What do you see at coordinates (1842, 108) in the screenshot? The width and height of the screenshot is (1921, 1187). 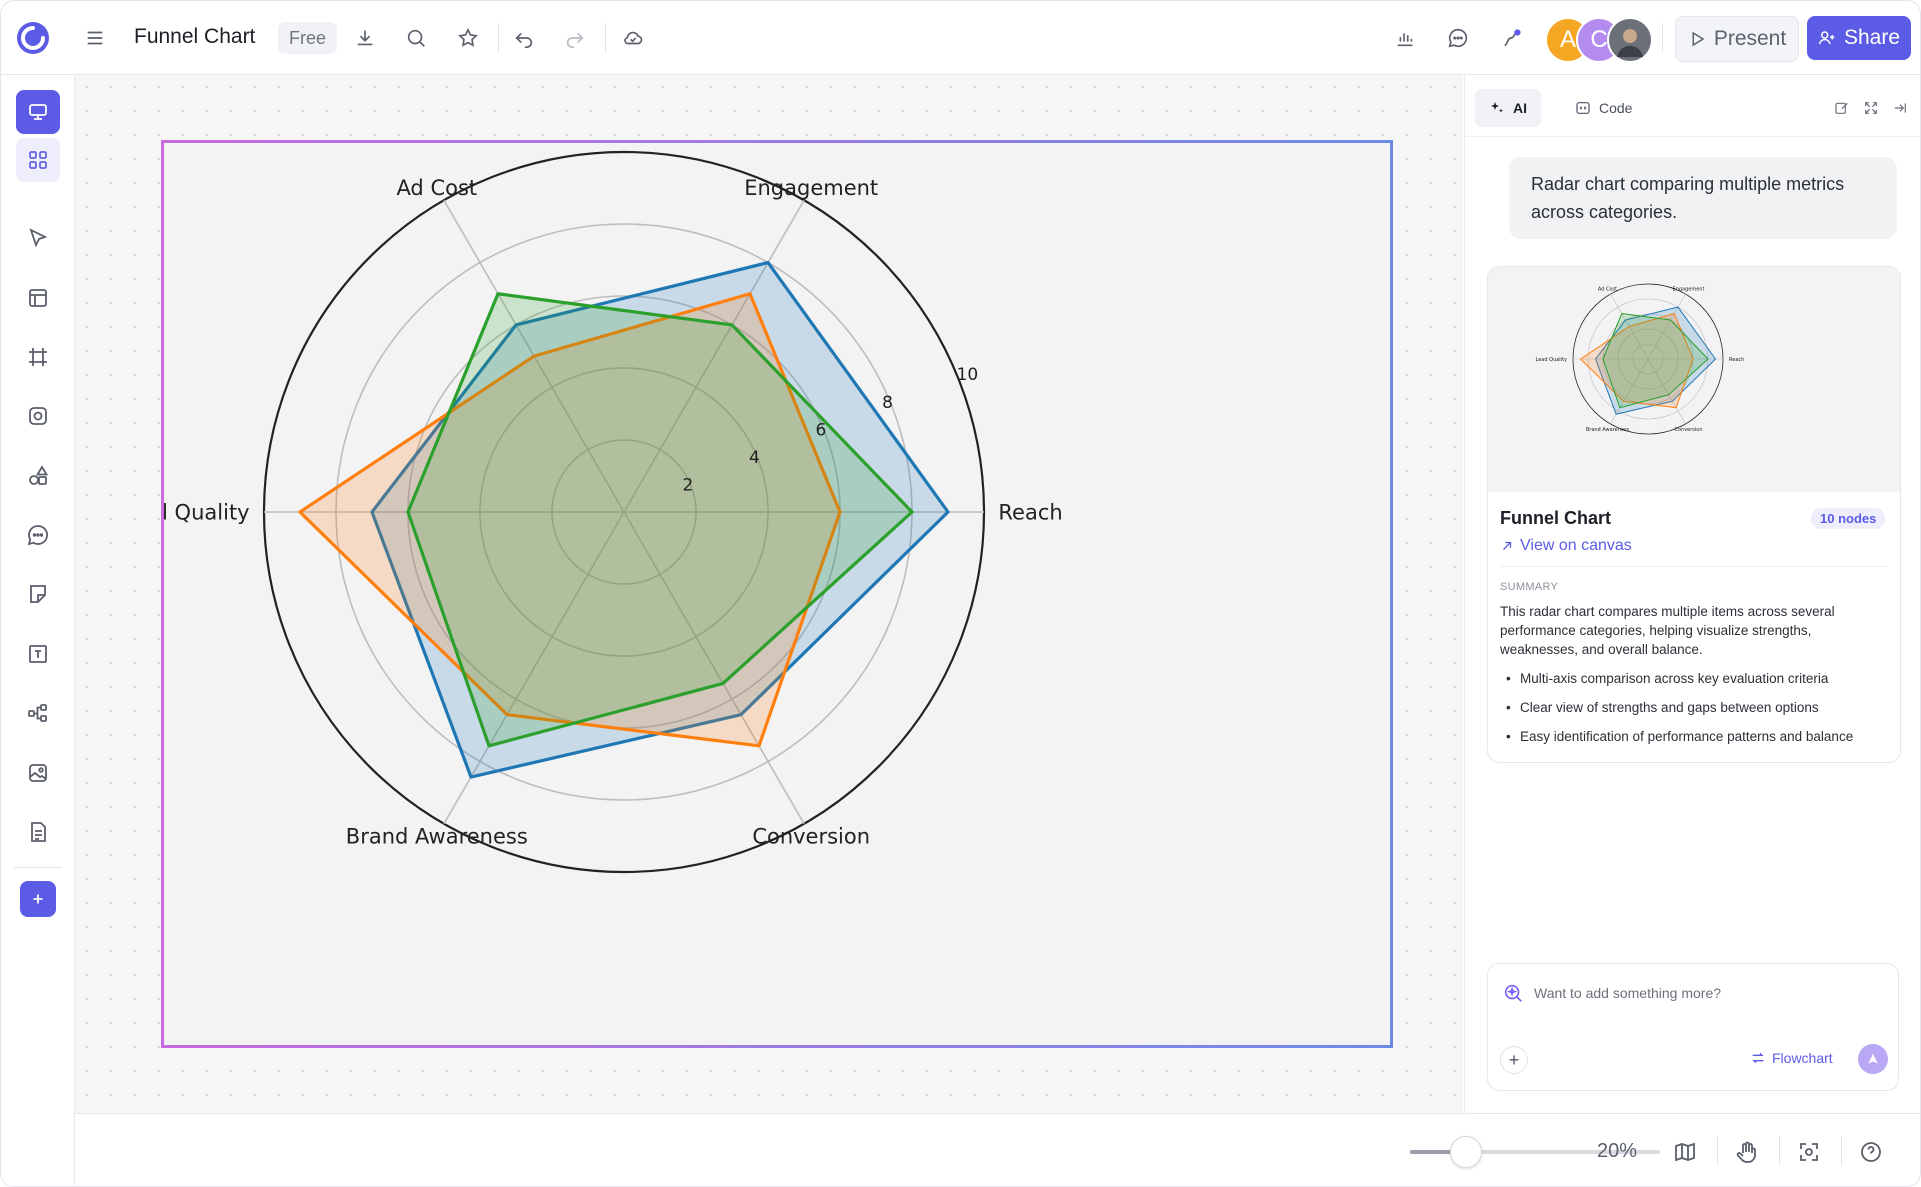 I see `edit-icon` at bounding box center [1842, 108].